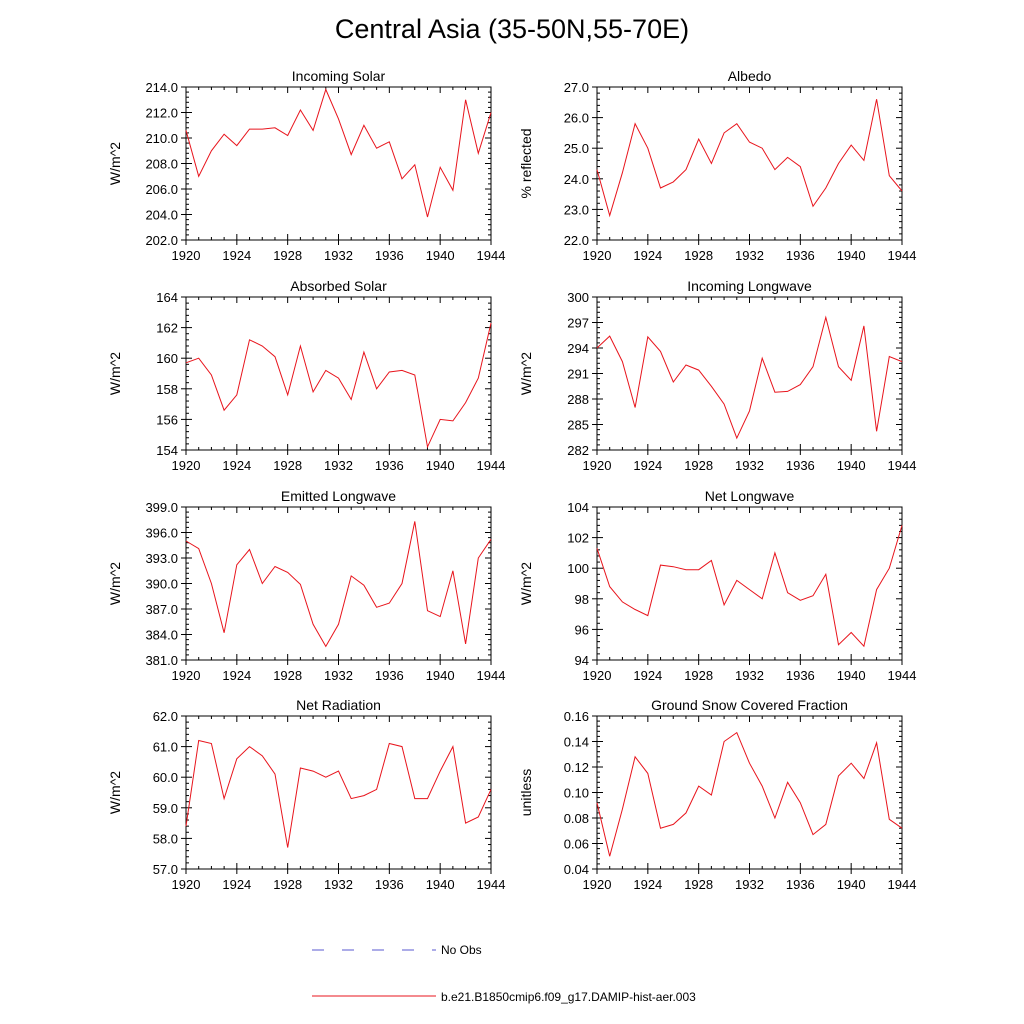 This screenshot has width=1024, height=1024. I want to click on panel-3-xtick-label: 1944, so click(491, 465).